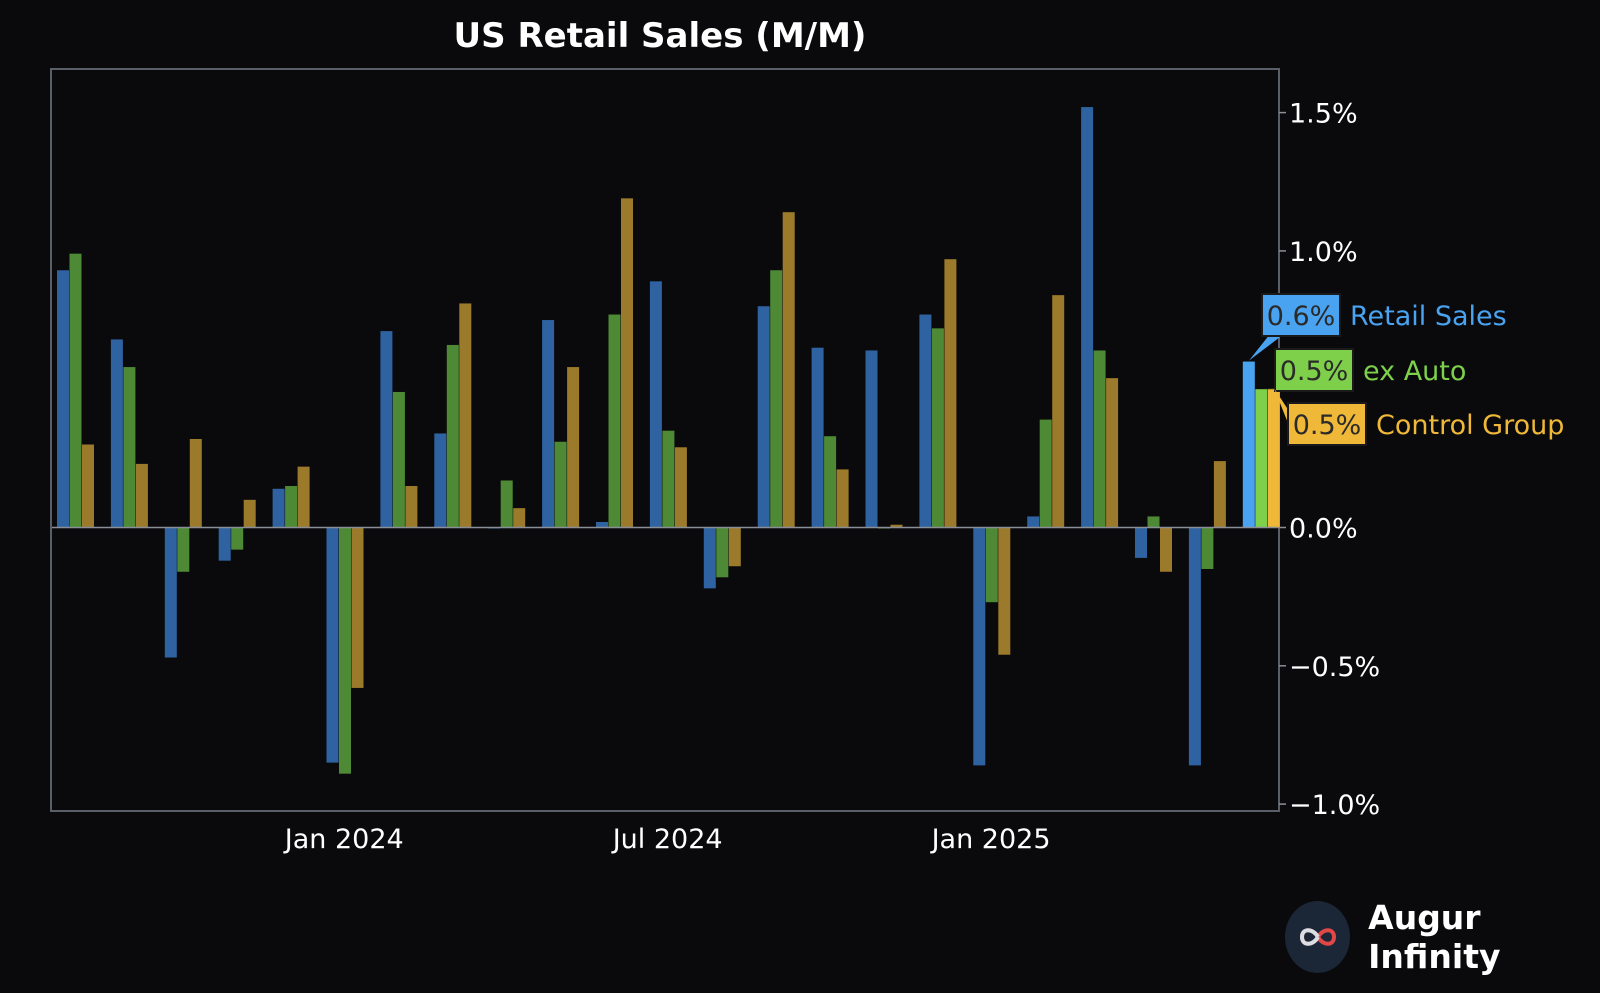 The height and width of the screenshot is (993, 1600). Describe the element at coordinates (990, 839) in the screenshot. I see `x-tick-label: Jan 2025` at that location.